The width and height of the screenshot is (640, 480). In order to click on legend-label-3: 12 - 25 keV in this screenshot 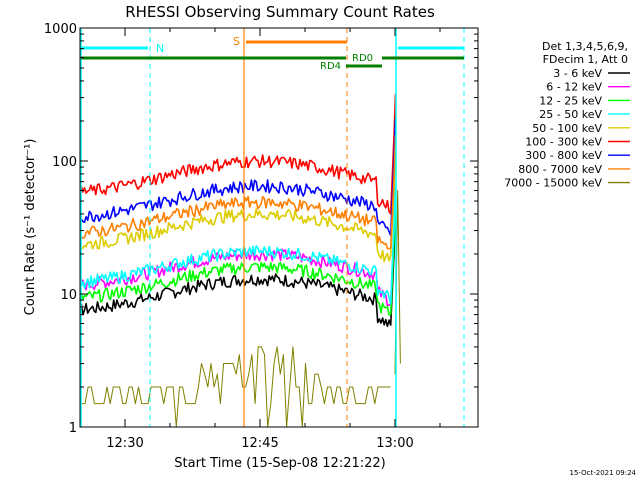, I will do `click(570, 100)`.